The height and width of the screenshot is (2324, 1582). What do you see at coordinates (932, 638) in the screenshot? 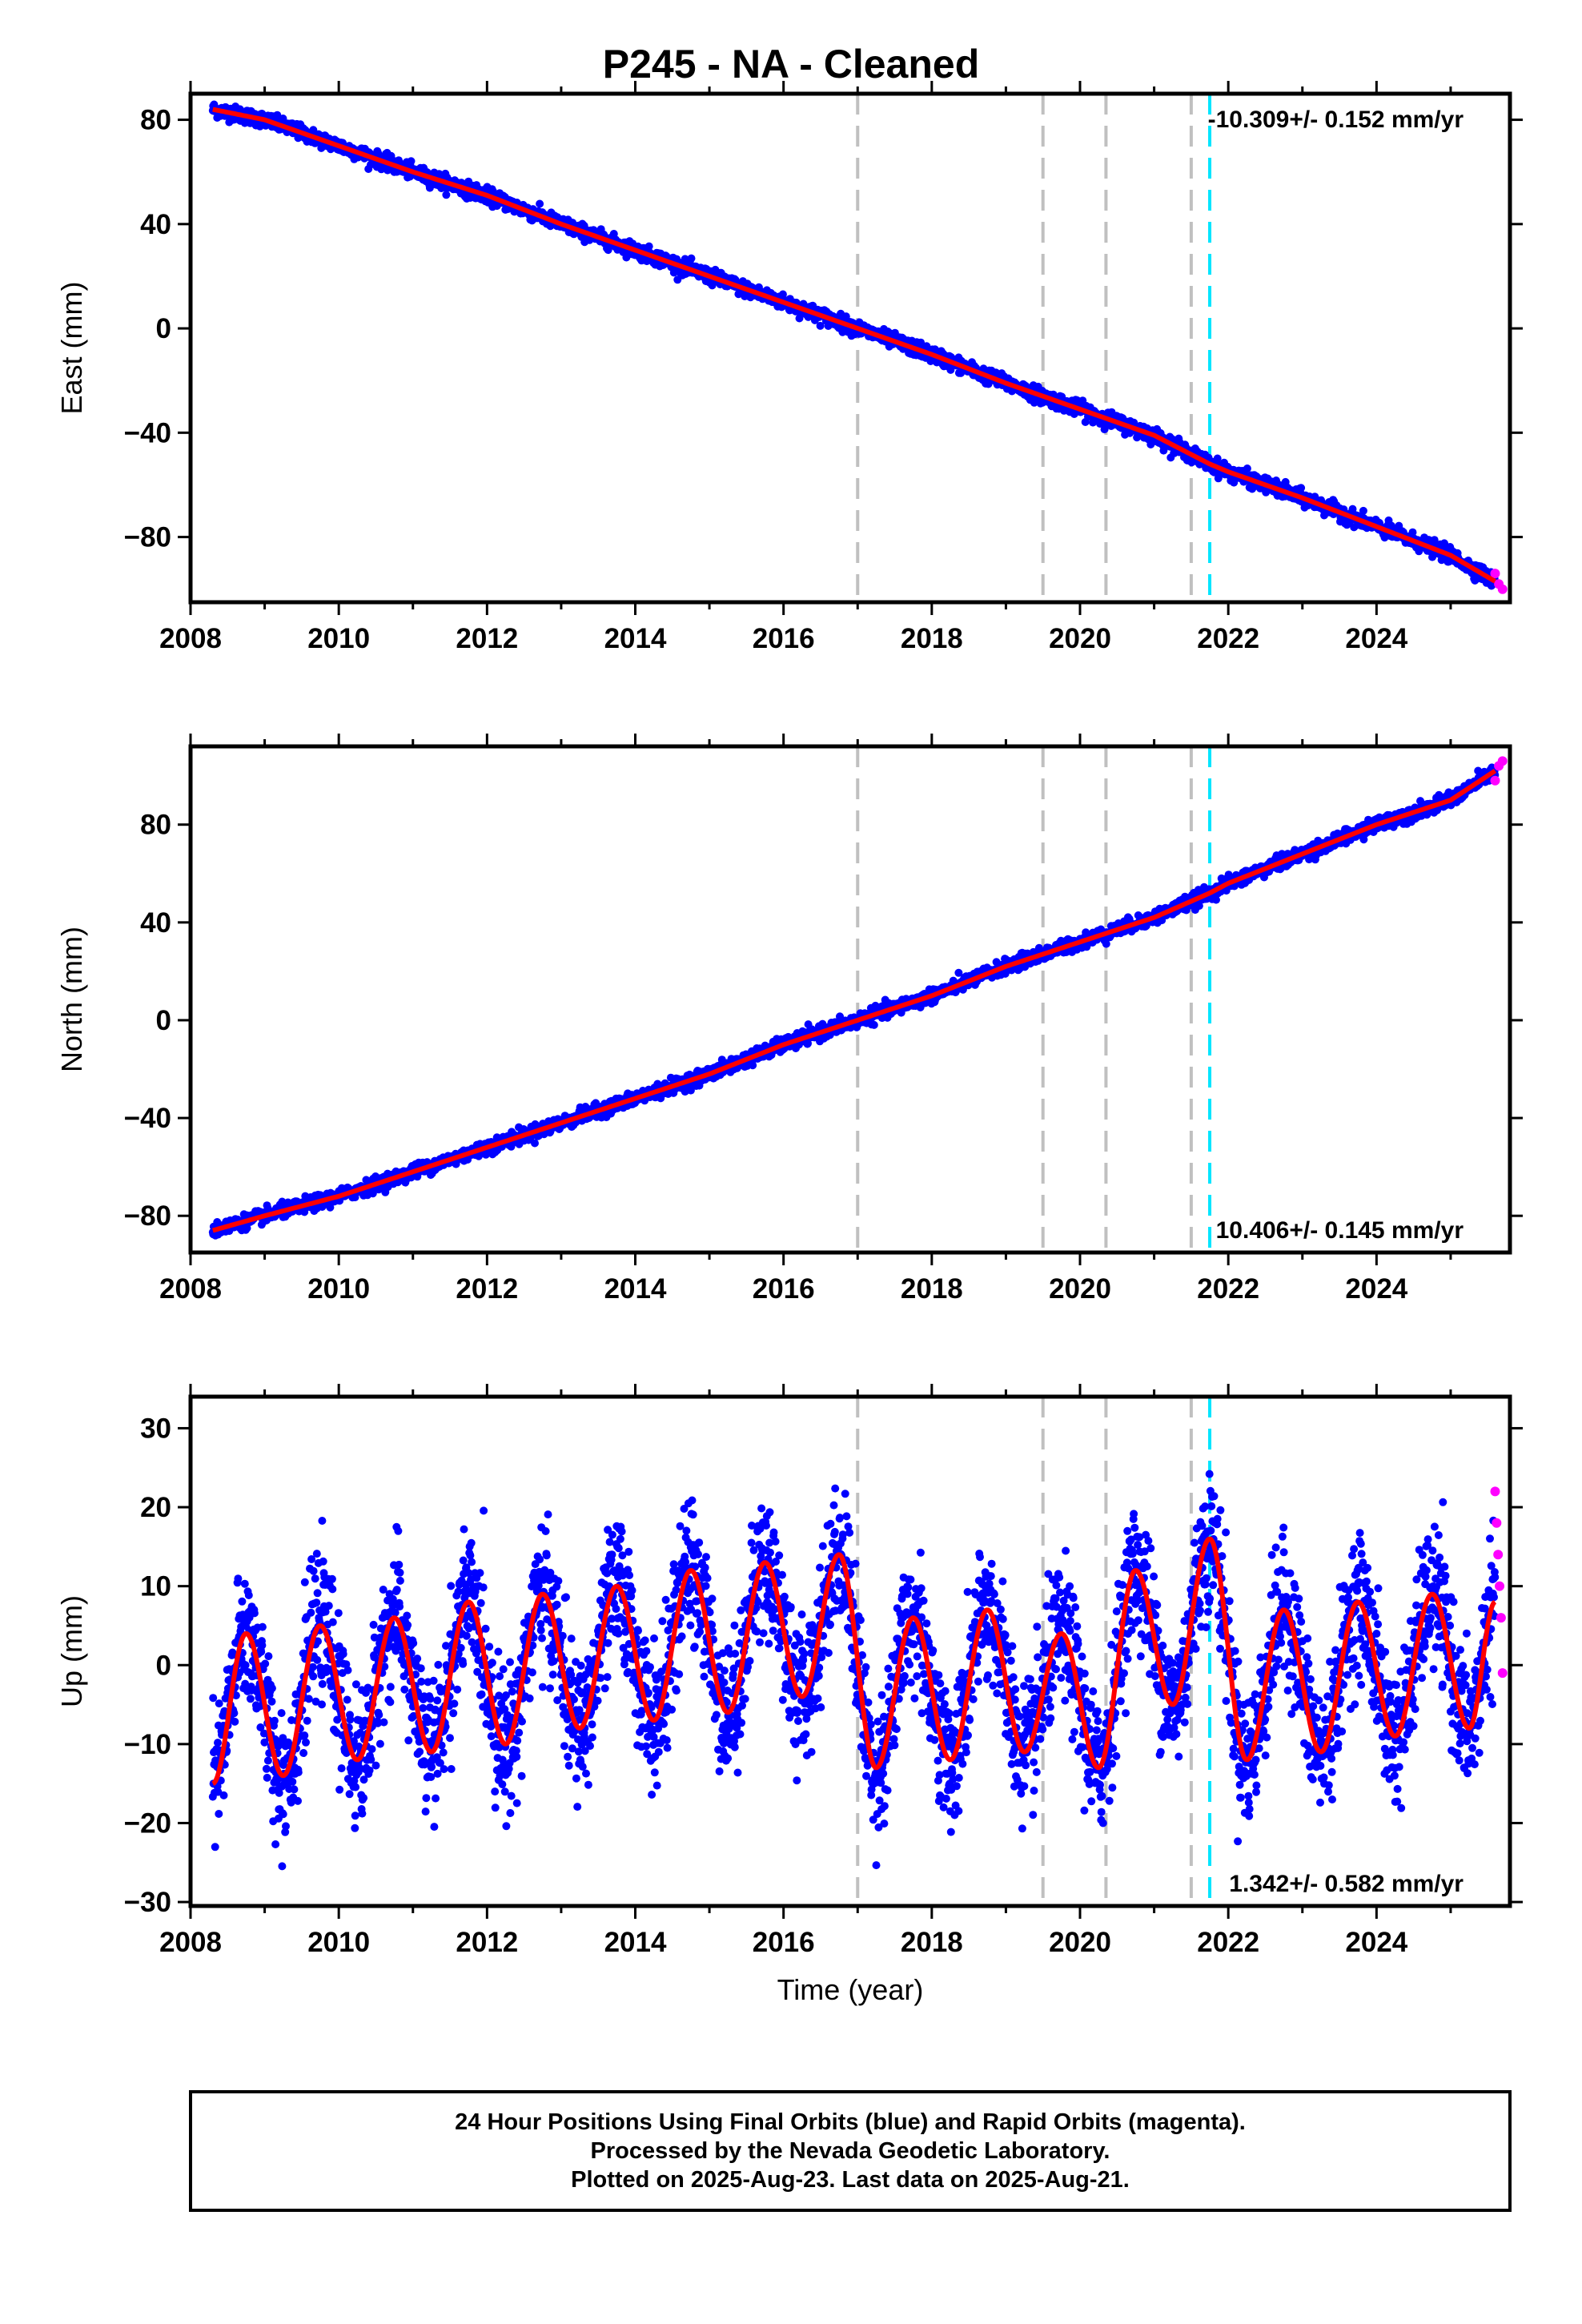
I see `x-tick-label: 2018` at bounding box center [932, 638].